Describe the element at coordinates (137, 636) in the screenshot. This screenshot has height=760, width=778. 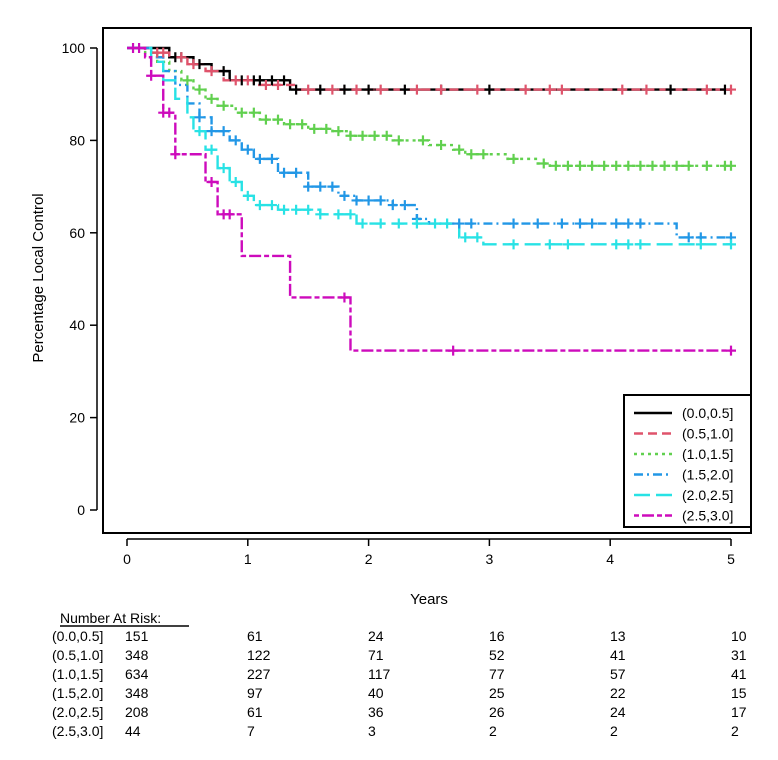
I see `risk-cell: 151` at that location.